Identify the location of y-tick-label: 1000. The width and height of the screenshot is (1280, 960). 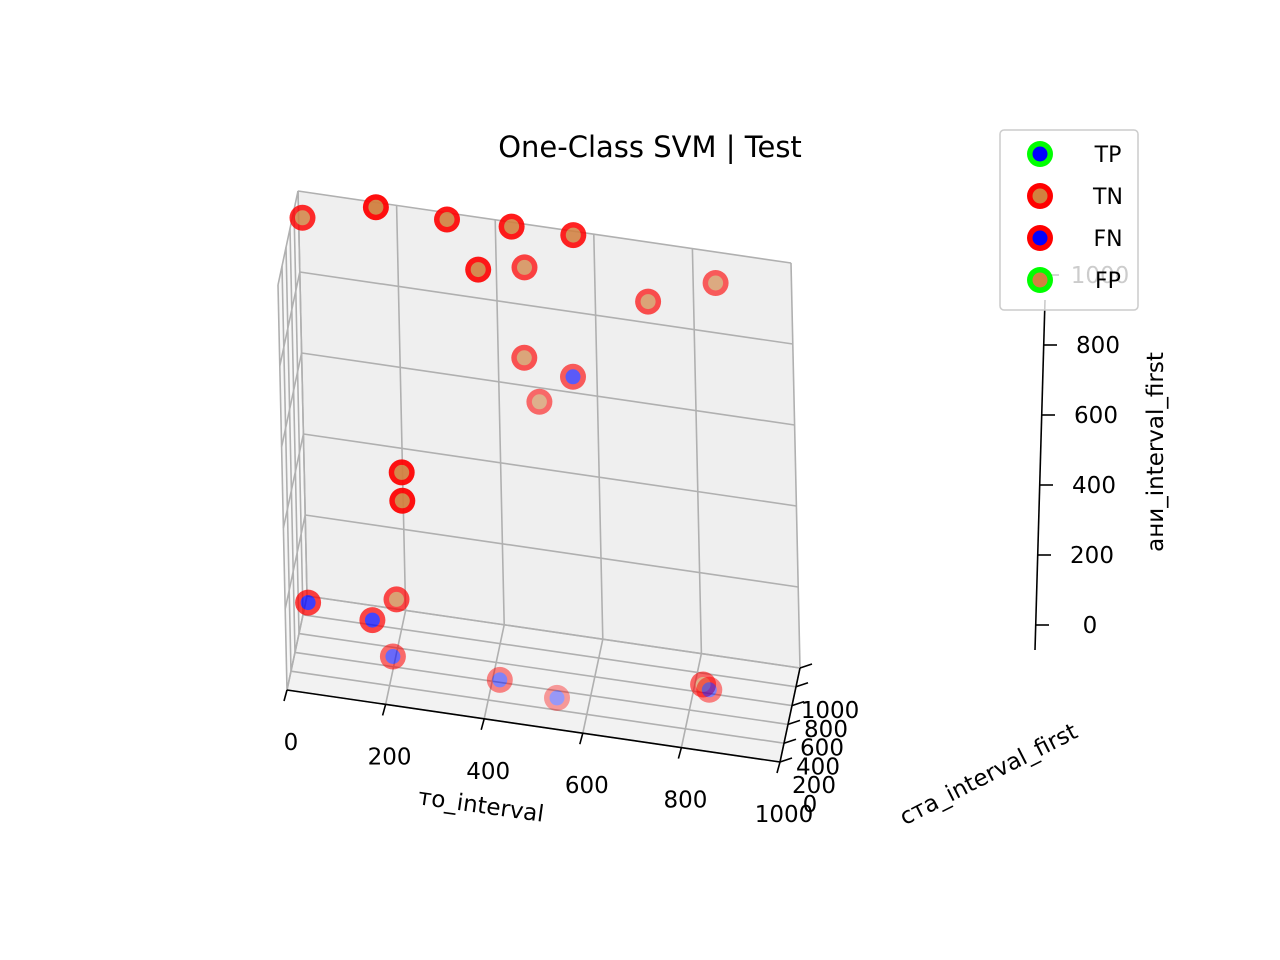
(830, 711).